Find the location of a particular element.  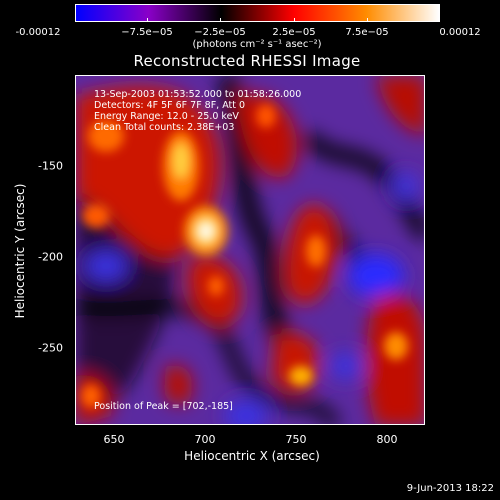

colorbar-label: −7.5e−05 is located at coordinates (147, 32).